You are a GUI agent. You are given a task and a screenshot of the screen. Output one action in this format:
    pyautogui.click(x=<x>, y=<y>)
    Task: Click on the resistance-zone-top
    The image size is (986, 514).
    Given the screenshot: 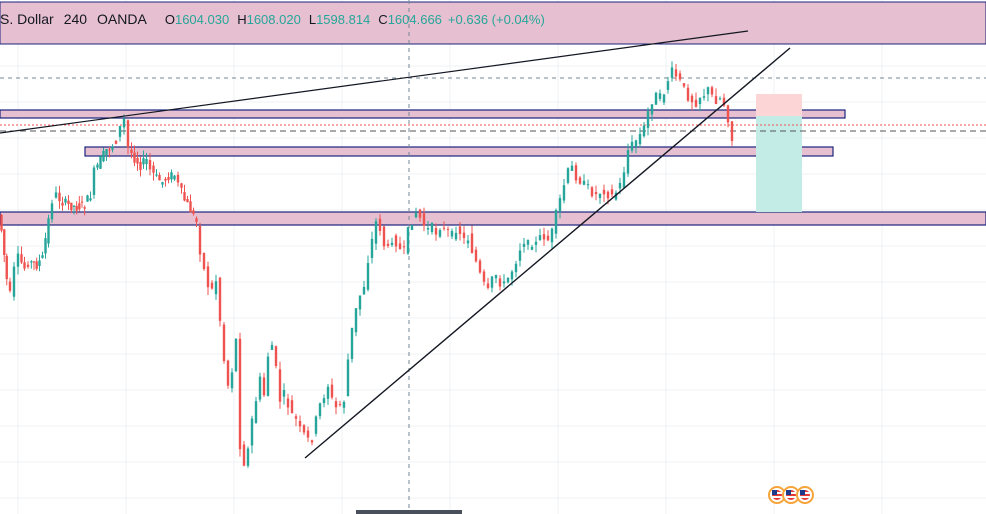 What is the action you would take?
    pyautogui.click(x=493, y=23)
    